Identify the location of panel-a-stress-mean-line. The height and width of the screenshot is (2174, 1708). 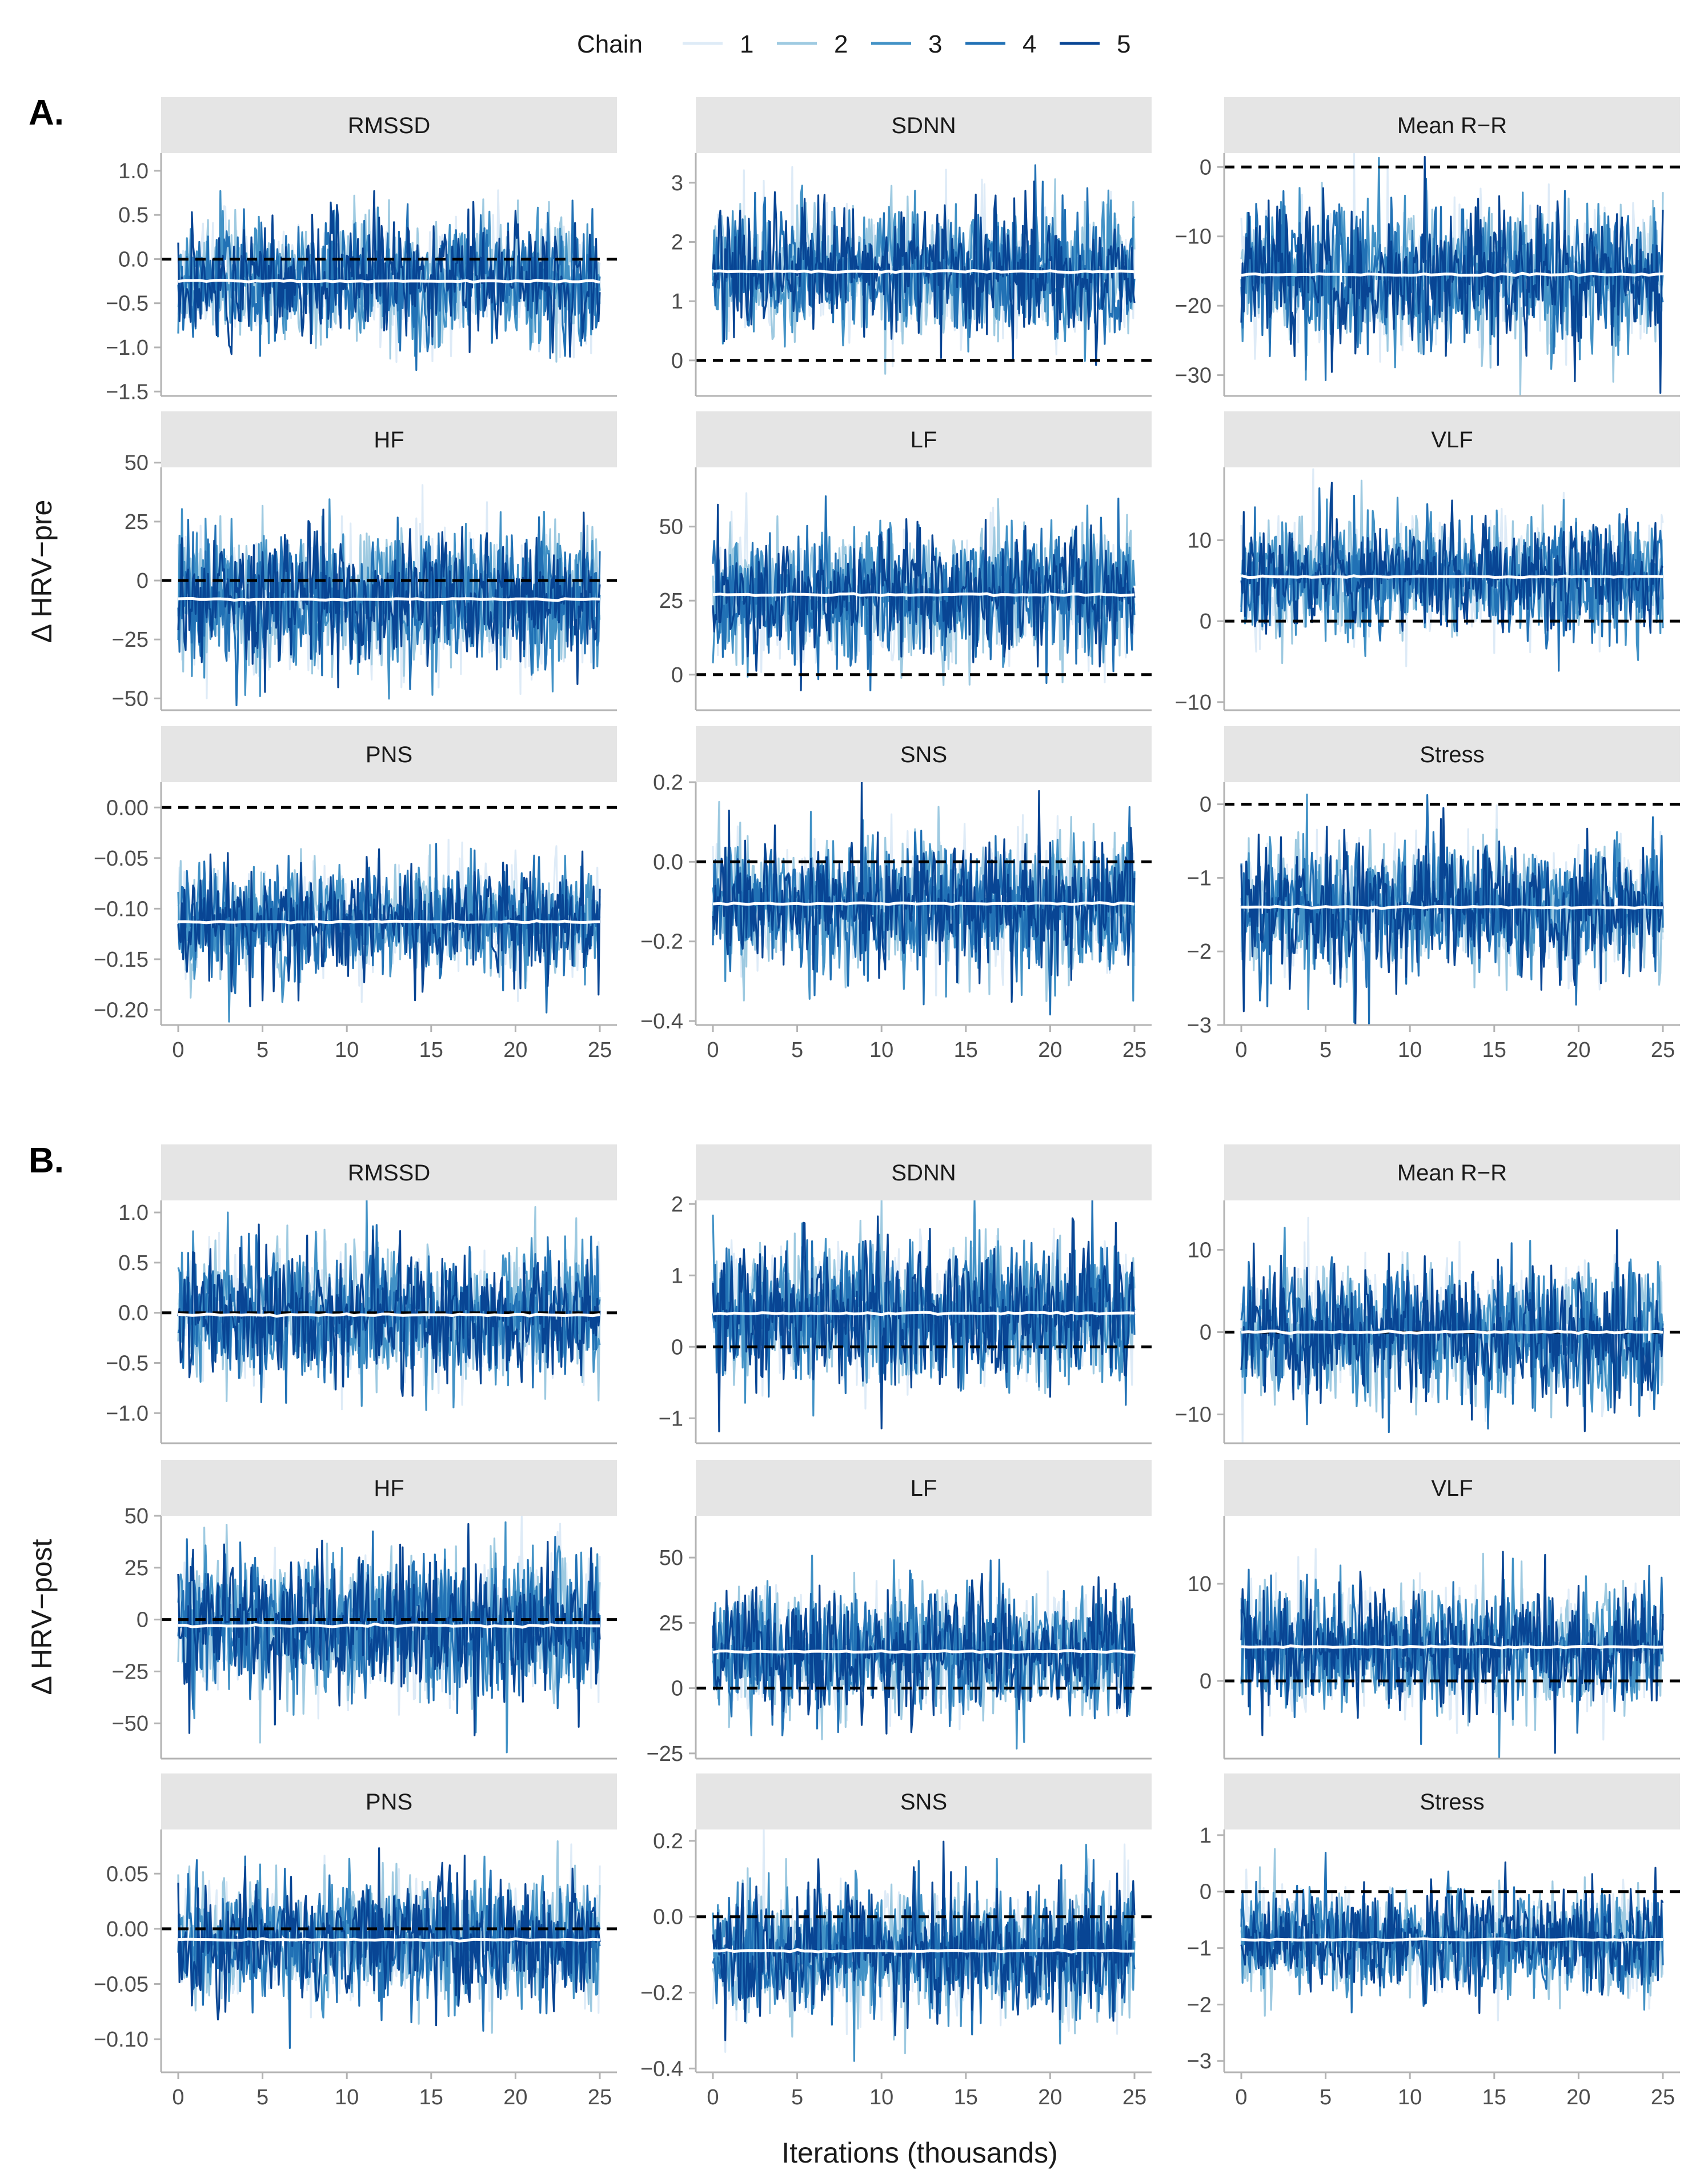
(1452, 907).